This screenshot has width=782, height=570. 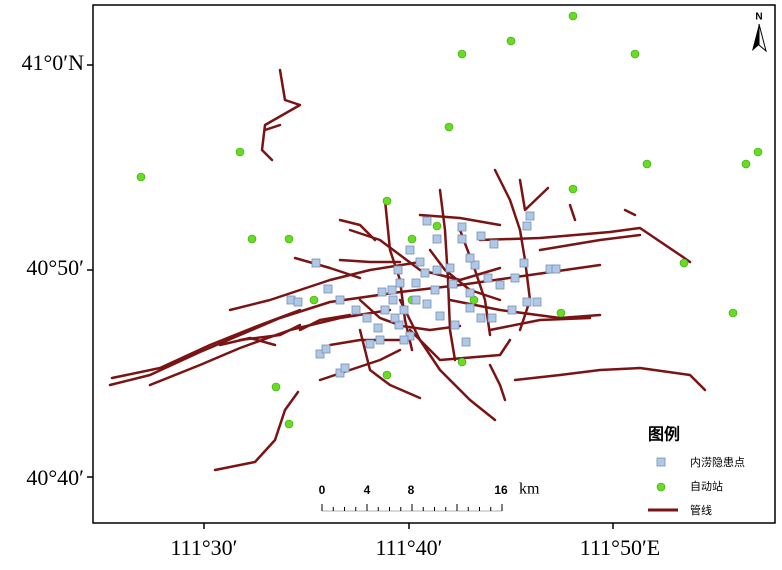 I want to click on lat-label: 41°0′N, so click(x=53, y=62).